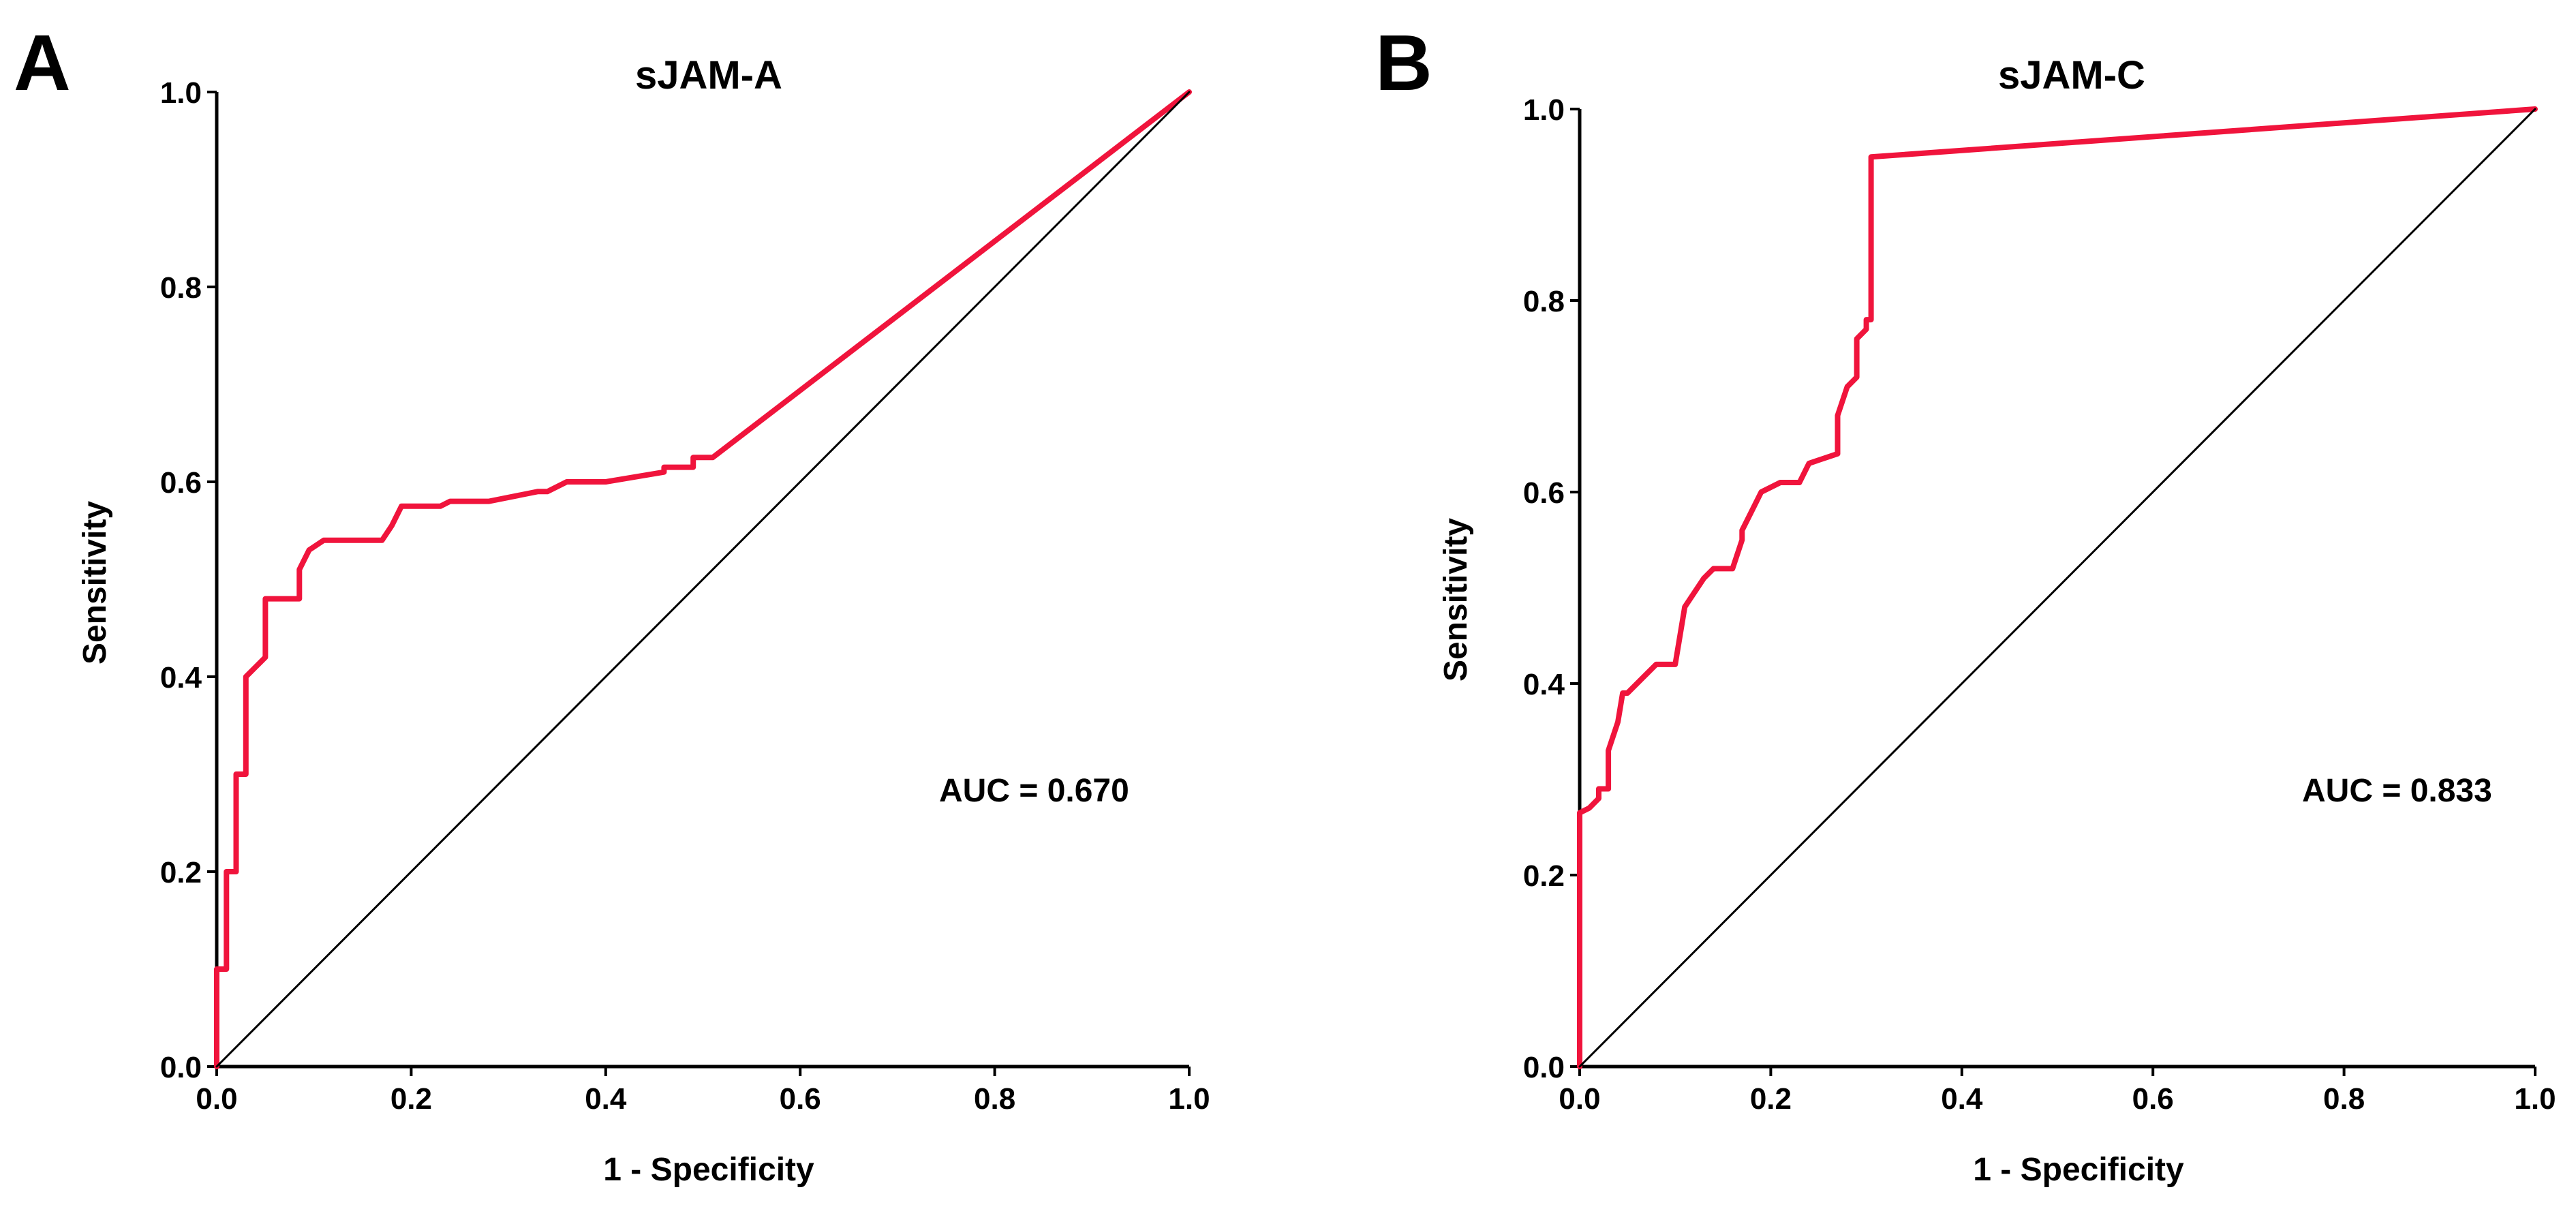 The width and height of the screenshot is (2576, 1209). What do you see at coordinates (708, 1170) in the screenshot?
I see `x-axis-label-a: 1 - Specificity` at bounding box center [708, 1170].